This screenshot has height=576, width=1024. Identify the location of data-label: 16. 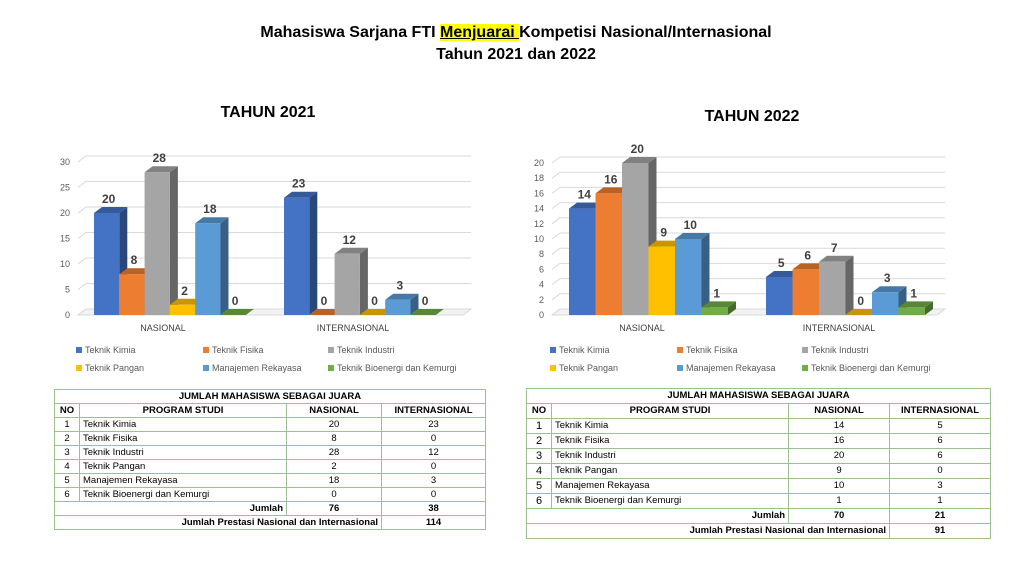
(611, 179).